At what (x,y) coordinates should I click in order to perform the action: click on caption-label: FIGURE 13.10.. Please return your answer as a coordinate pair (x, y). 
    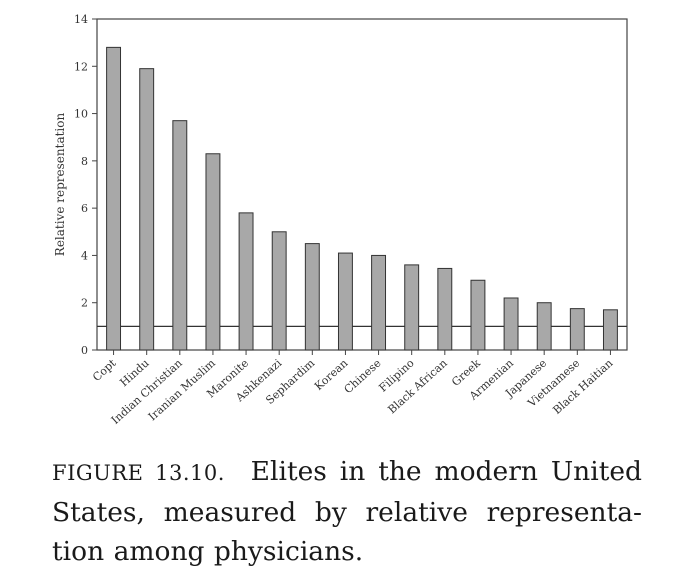
    Looking at the image, I should click on (138, 473).